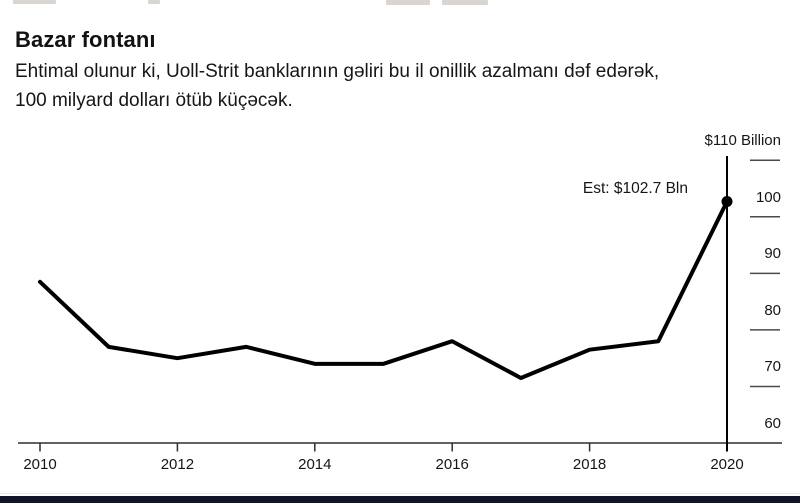  I want to click on x-axis-label: 2018, so click(589, 464).